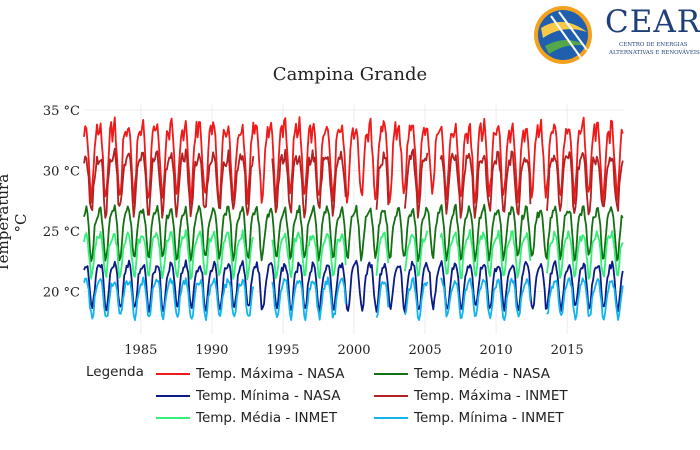 The height and width of the screenshot is (450, 700). Describe the element at coordinates (496, 350) in the screenshot. I see `x-tick-label: 2010` at that location.